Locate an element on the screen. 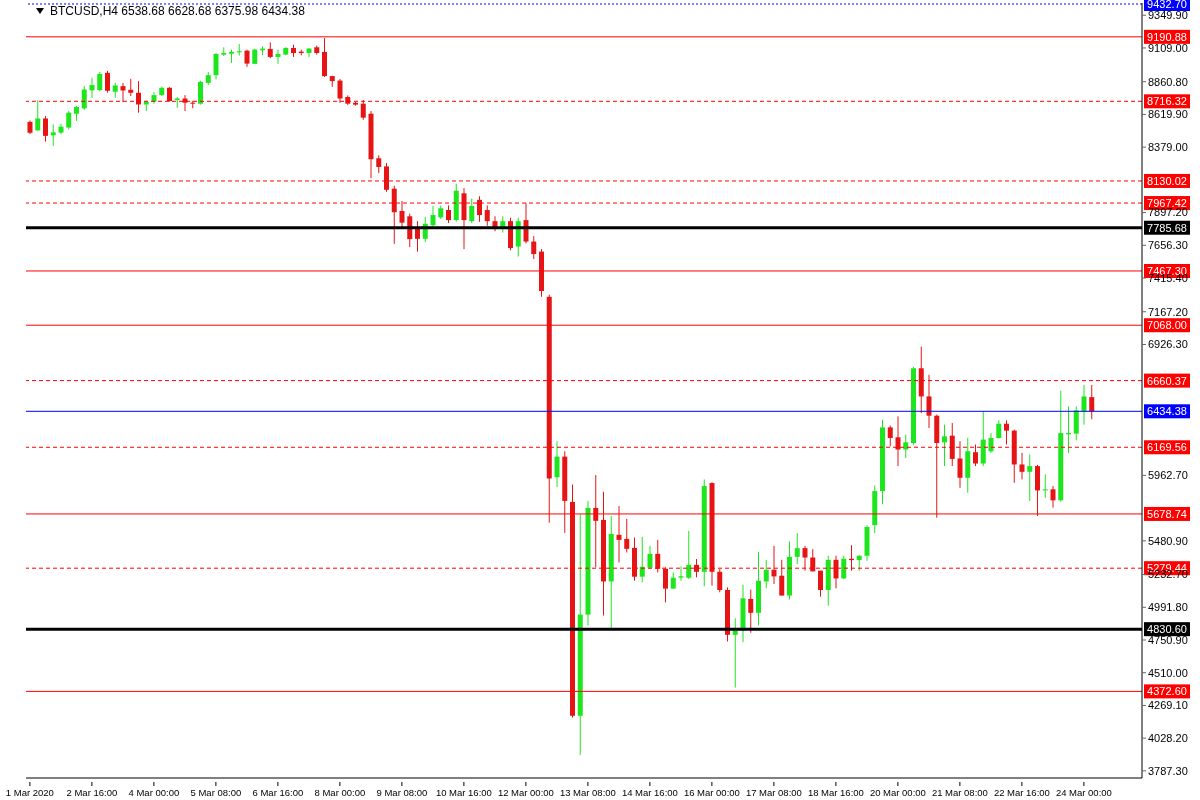 The width and height of the screenshot is (1200, 800). ref-line-label: 6169.56 is located at coordinates (1167, 447).